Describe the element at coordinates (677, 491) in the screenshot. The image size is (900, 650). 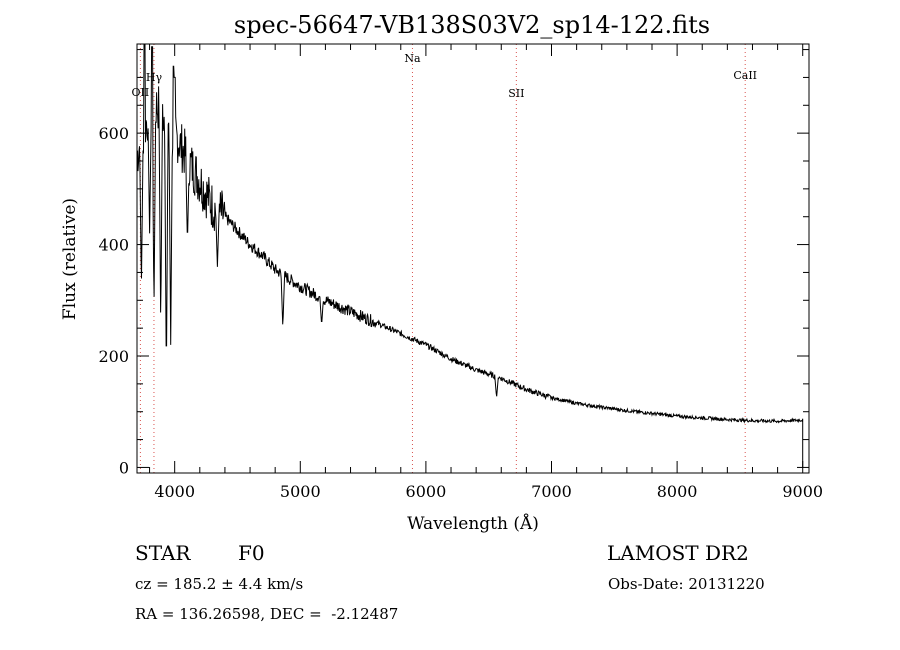
I see `x-tick-label: 8000` at that location.